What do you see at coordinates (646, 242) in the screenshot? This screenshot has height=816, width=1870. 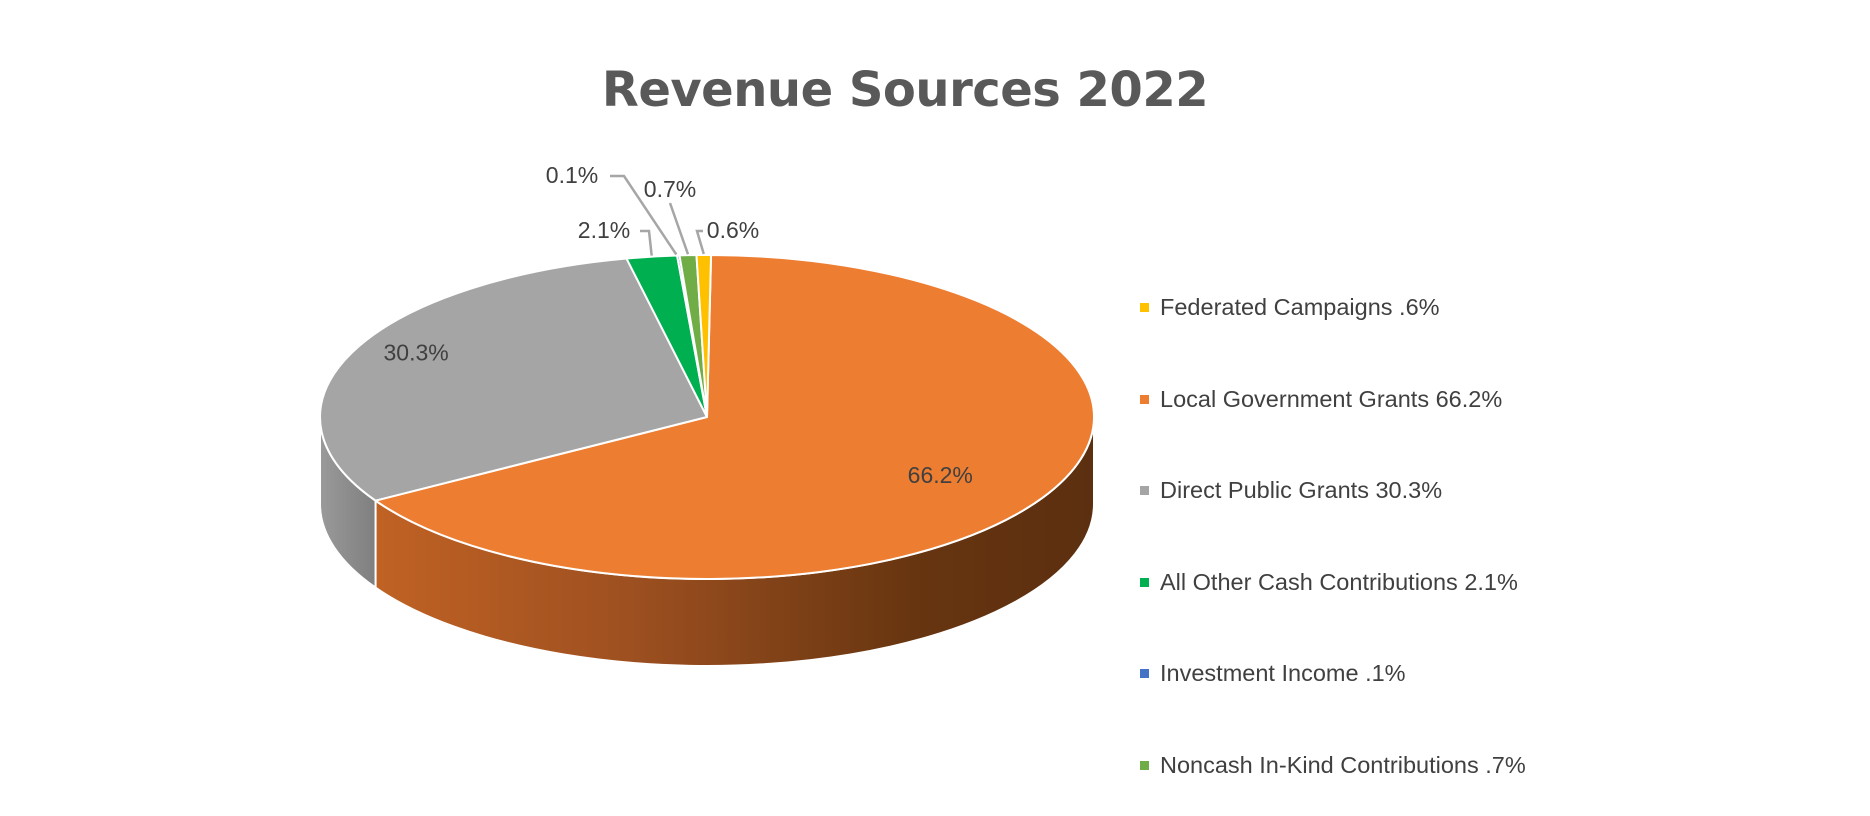 I see `leader-line-cash` at bounding box center [646, 242].